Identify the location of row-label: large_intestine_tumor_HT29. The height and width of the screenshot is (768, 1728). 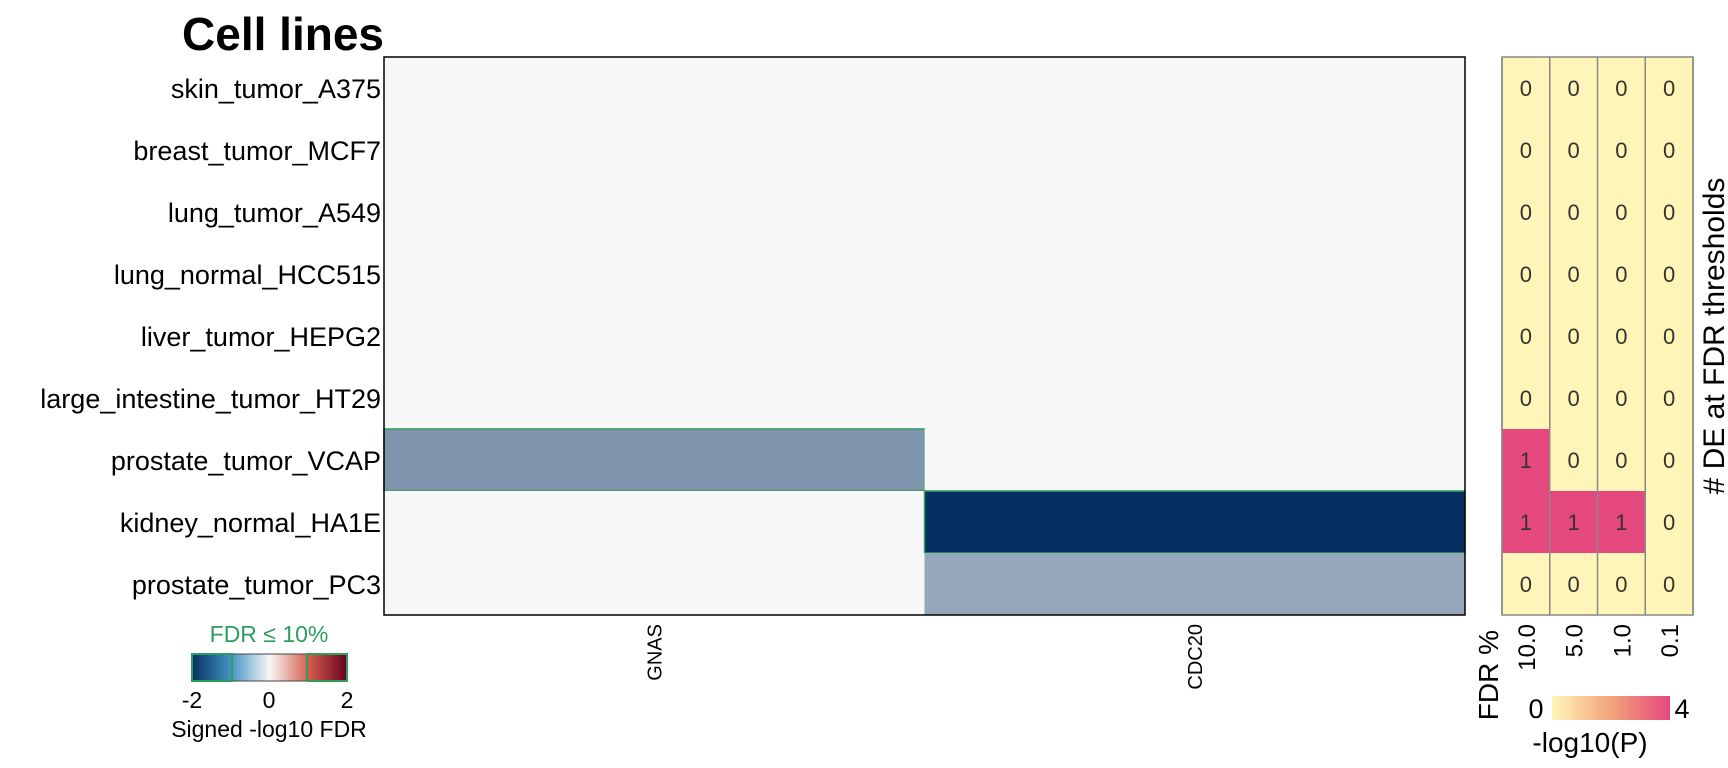
(210, 399).